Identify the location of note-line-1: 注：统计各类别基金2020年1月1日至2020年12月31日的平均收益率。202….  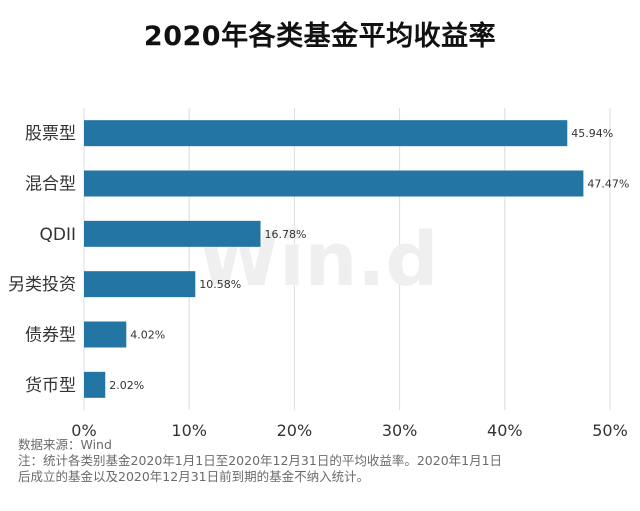
(260, 460).